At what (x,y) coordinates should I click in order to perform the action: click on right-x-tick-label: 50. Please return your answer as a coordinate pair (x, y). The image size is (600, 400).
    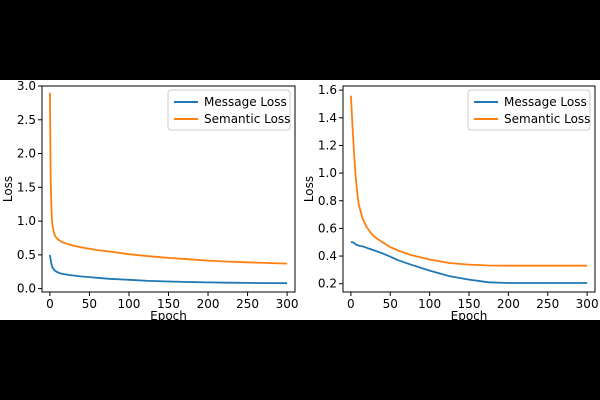
    Looking at the image, I should click on (390, 304).